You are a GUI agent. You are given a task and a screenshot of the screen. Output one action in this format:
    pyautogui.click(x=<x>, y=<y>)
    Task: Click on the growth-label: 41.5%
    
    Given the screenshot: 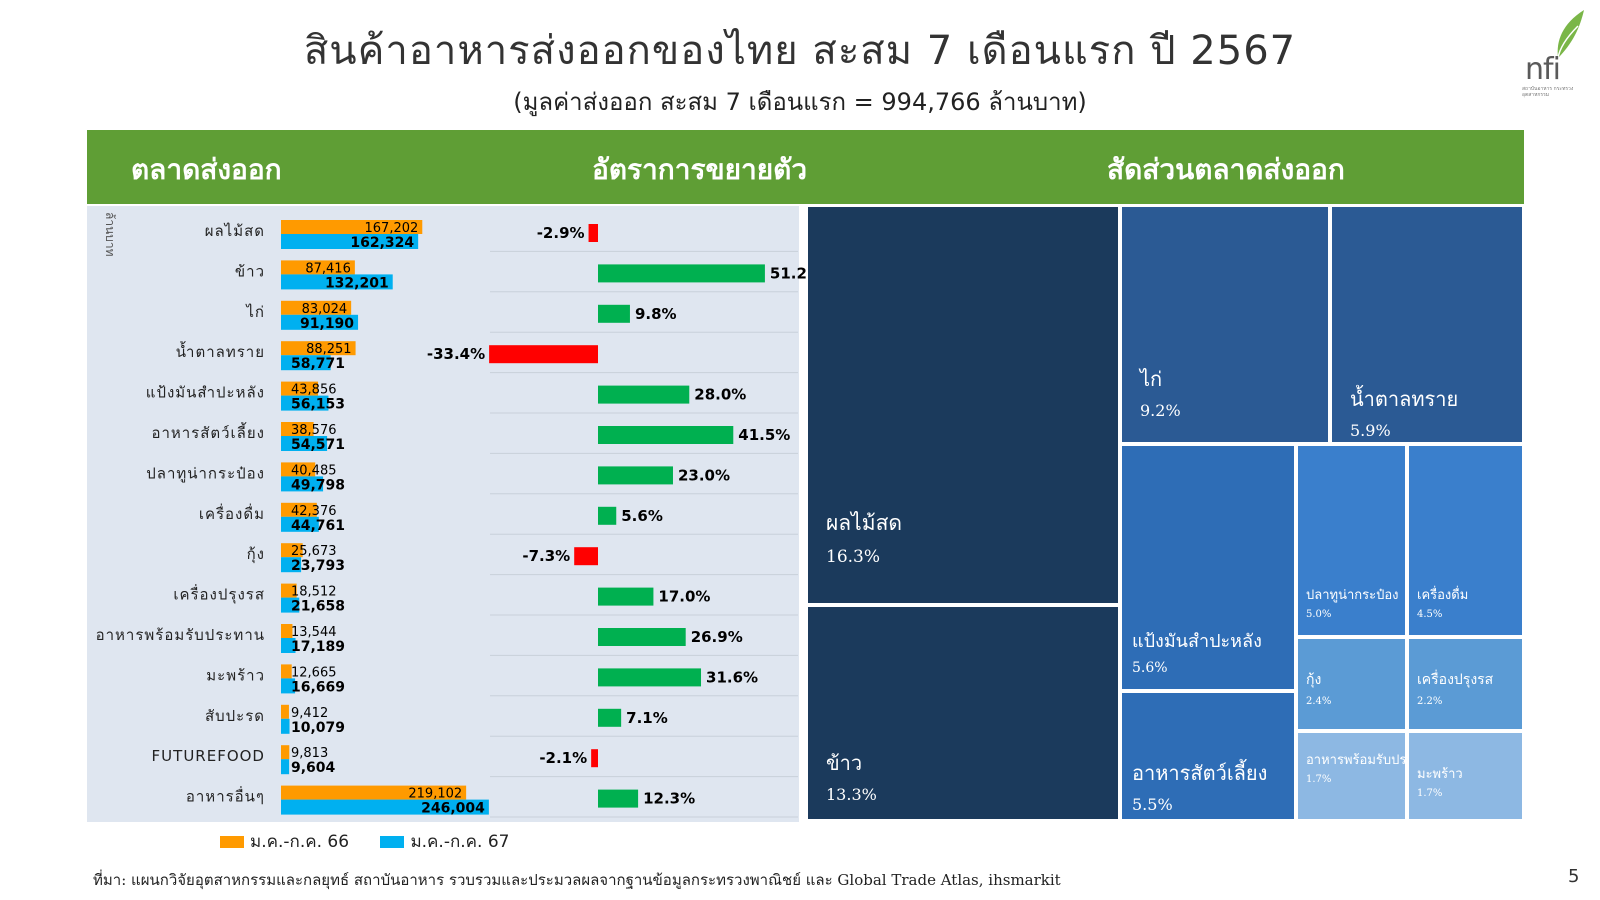 What is the action you would take?
    pyautogui.click(x=764, y=435)
    